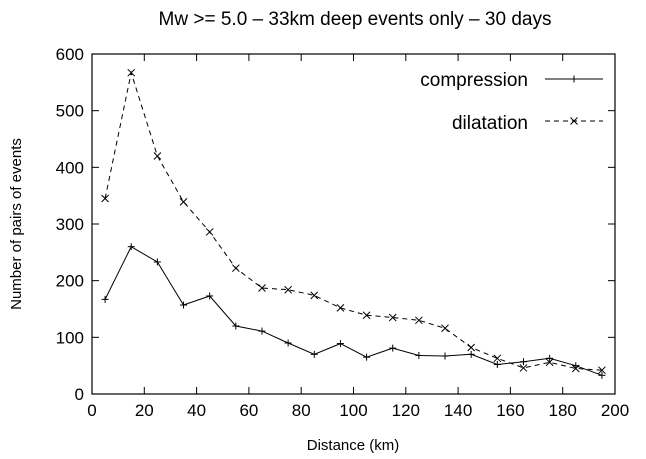 The width and height of the screenshot is (646, 459). I want to click on y-tick-label: 300, so click(70, 224).